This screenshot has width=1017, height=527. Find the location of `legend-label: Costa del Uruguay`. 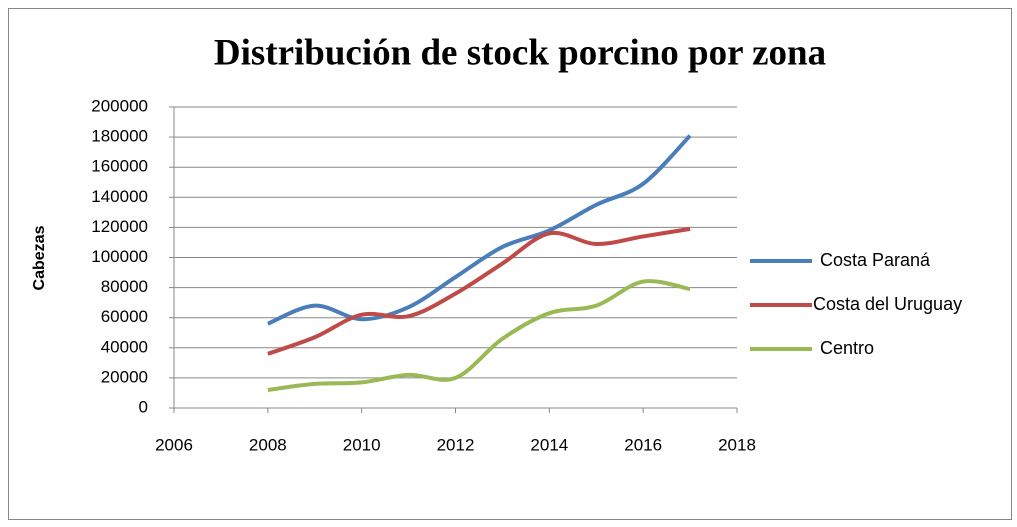

legend-label: Costa del Uruguay is located at coordinates (887, 304).